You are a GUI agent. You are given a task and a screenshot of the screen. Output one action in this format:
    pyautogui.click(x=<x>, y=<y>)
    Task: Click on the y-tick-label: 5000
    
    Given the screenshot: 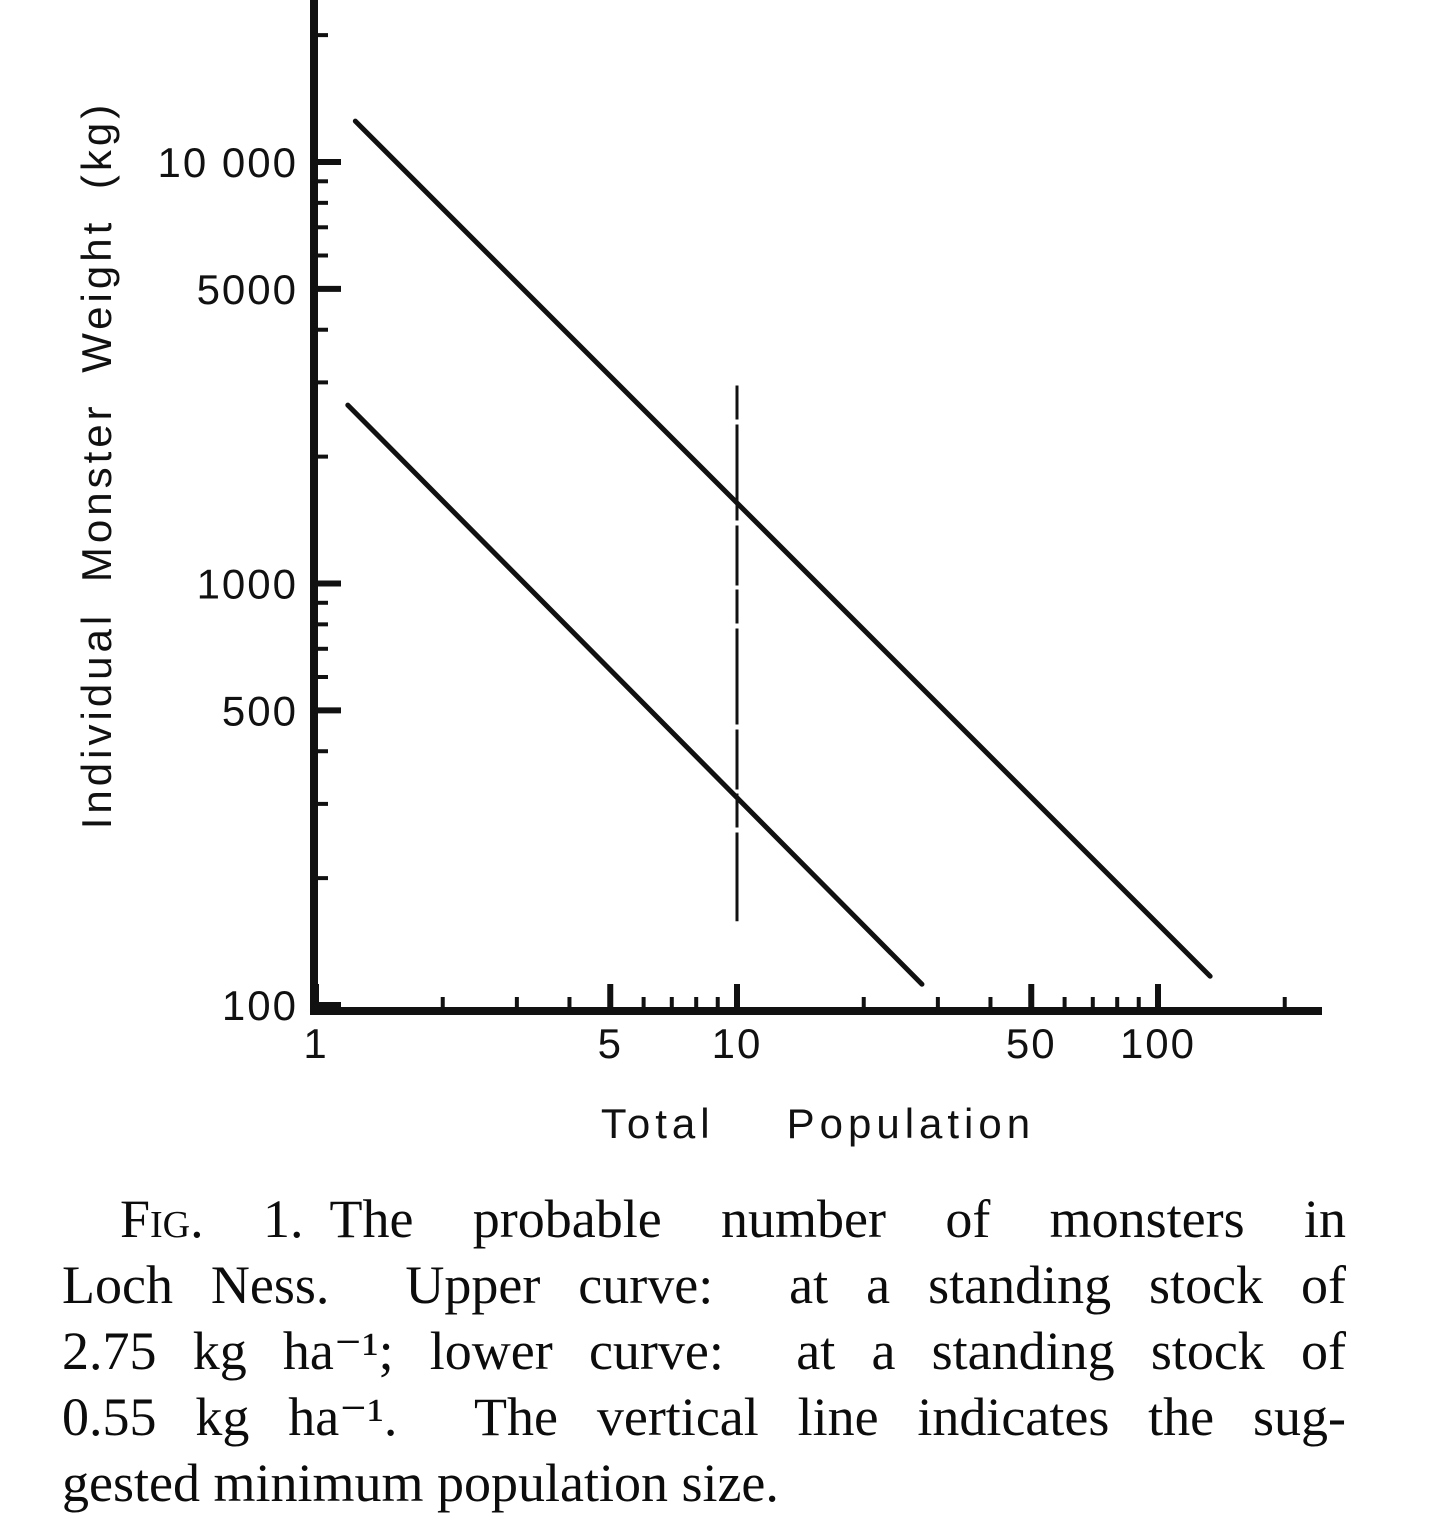 What is the action you would take?
    pyautogui.click(x=247, y=289)
    